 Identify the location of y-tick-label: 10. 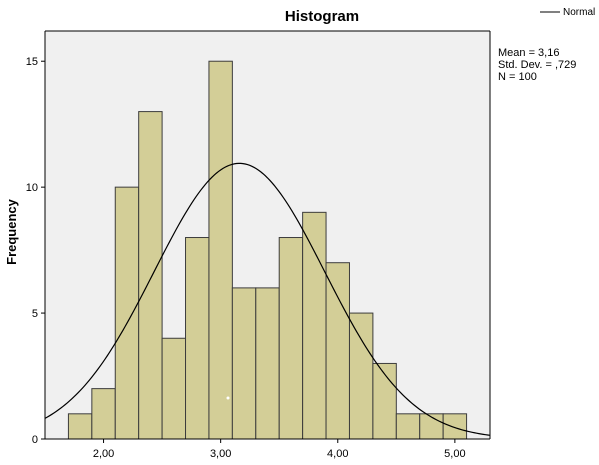
(32, 188).